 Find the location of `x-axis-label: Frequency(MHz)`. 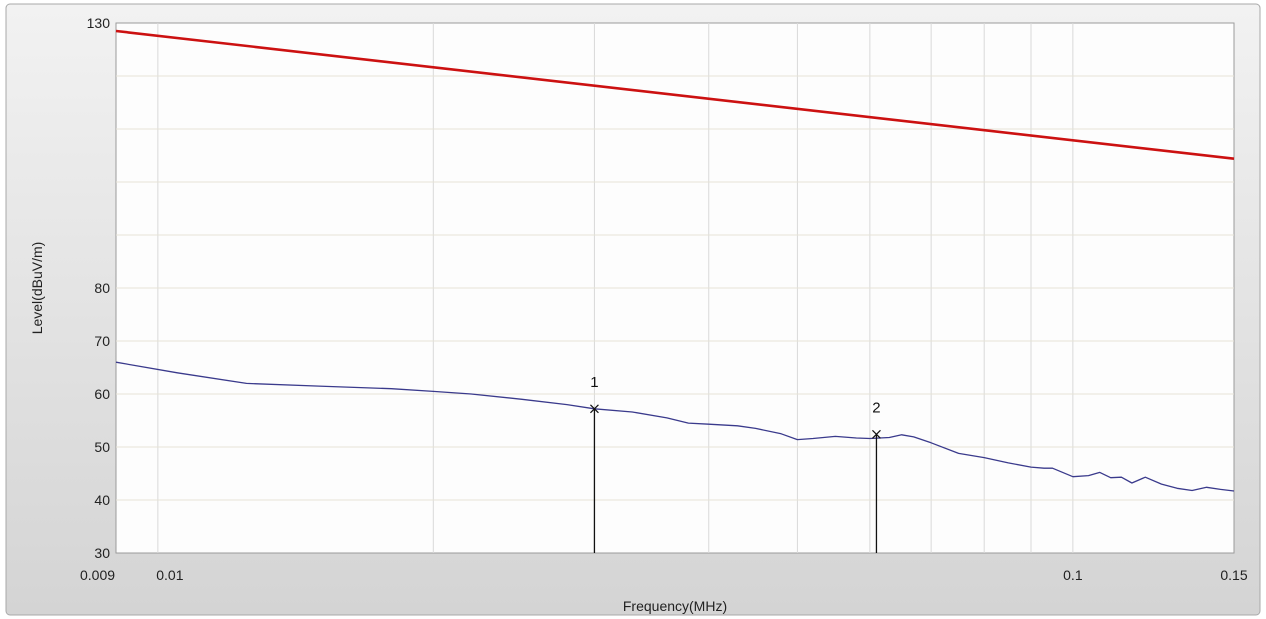

x-axis-label: Frequency(MHz) is located at coordinates (675, 606).